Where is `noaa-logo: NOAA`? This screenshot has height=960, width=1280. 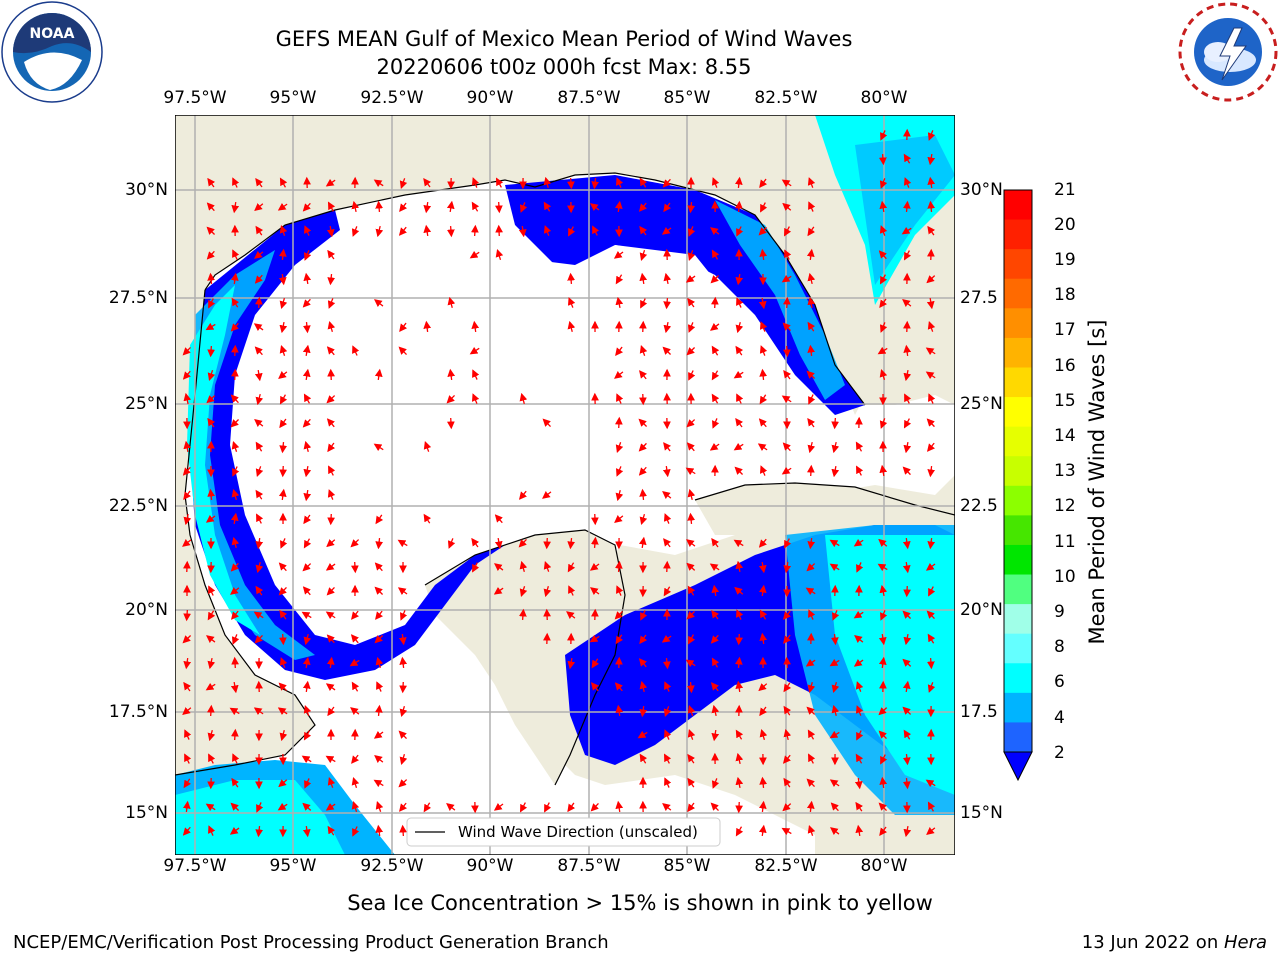
noaa-logo: NOAA is located at coordinates (52, 52).